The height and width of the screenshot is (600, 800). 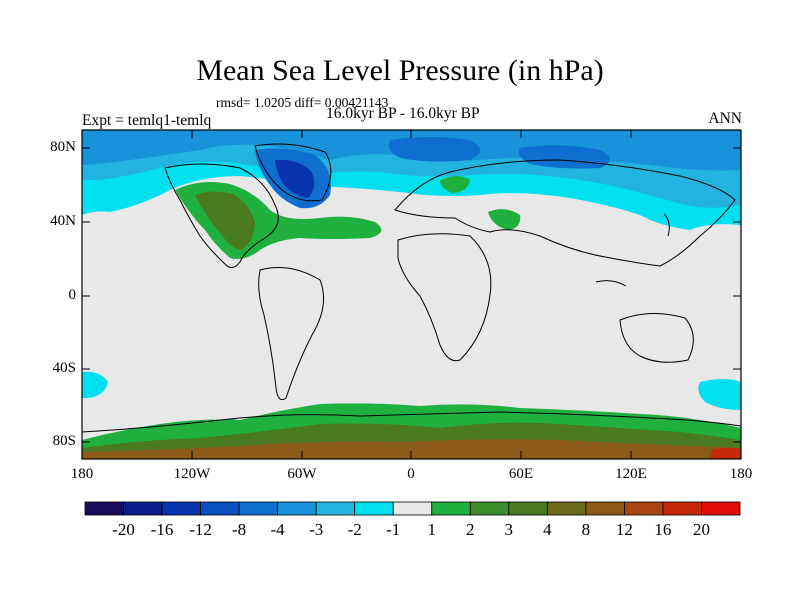 I want to click on lon-label-60w: 60W, so click(x=302, y=474).